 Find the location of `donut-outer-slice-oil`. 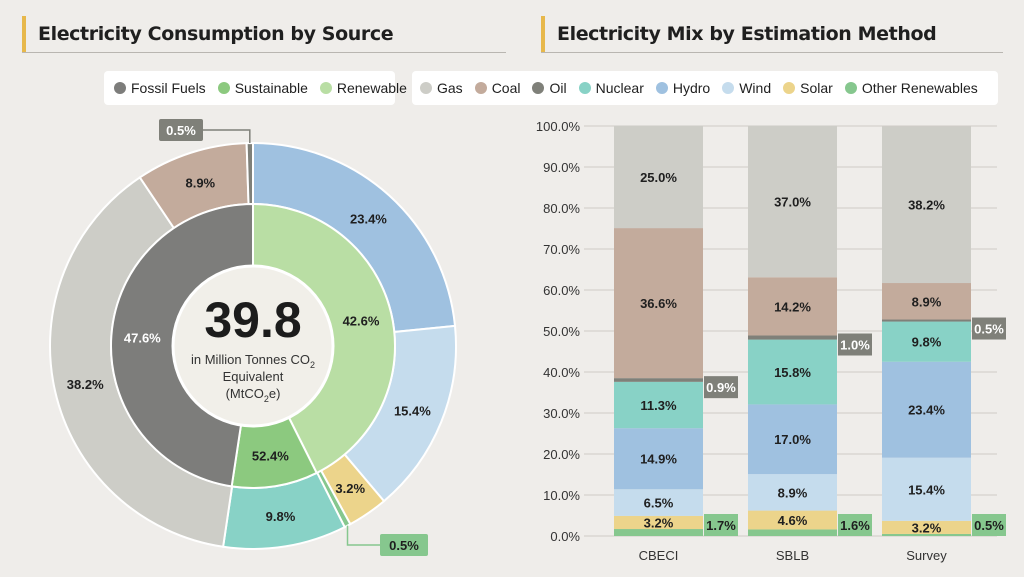

donut-outer-slice-oil is located at coordinates (249, 173).